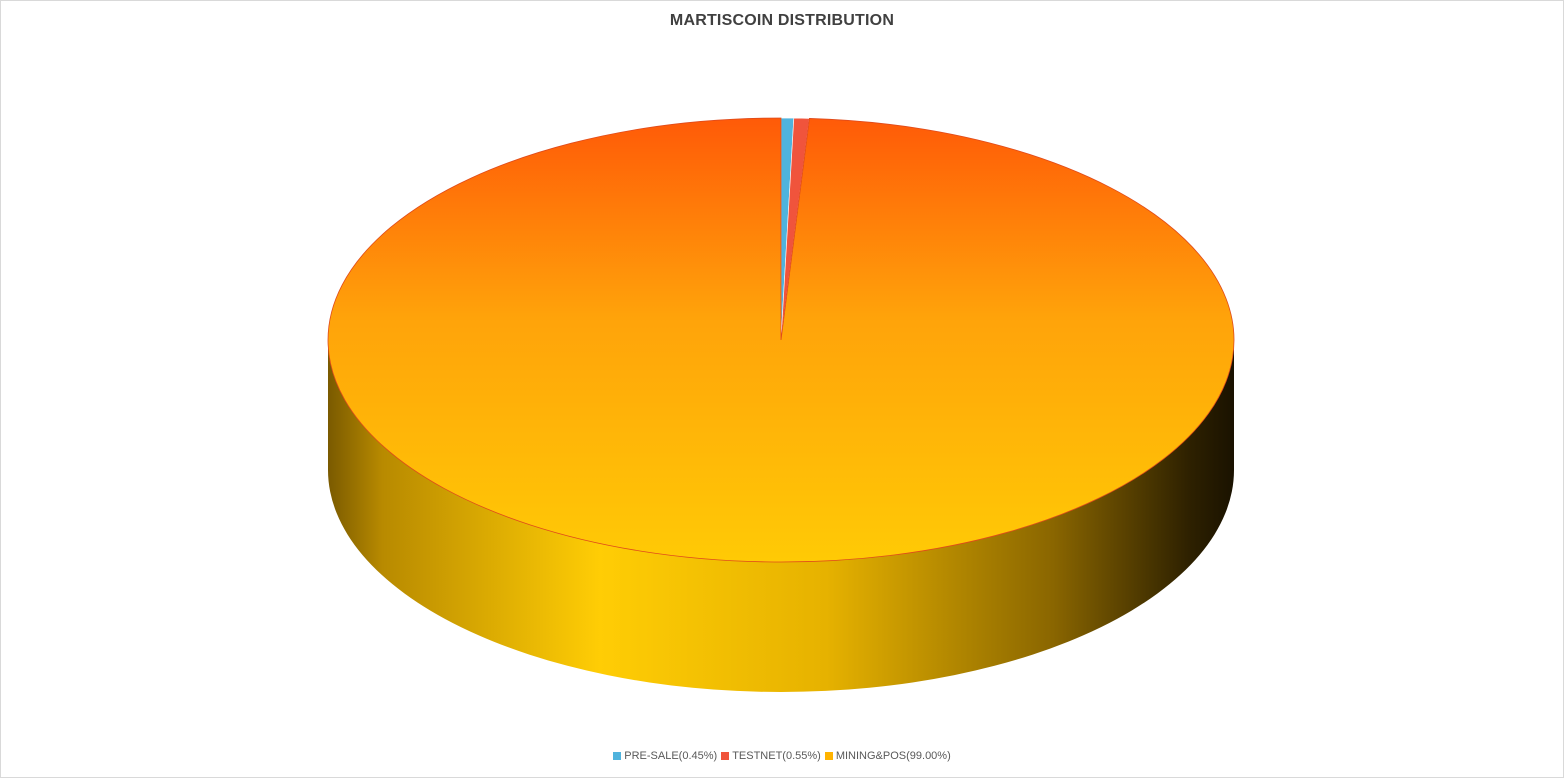 Image resolution: width=1564 pixels, height=778 pixels. I want to click on legend-label: MINING&POS(99.00%), so click(893, 756).